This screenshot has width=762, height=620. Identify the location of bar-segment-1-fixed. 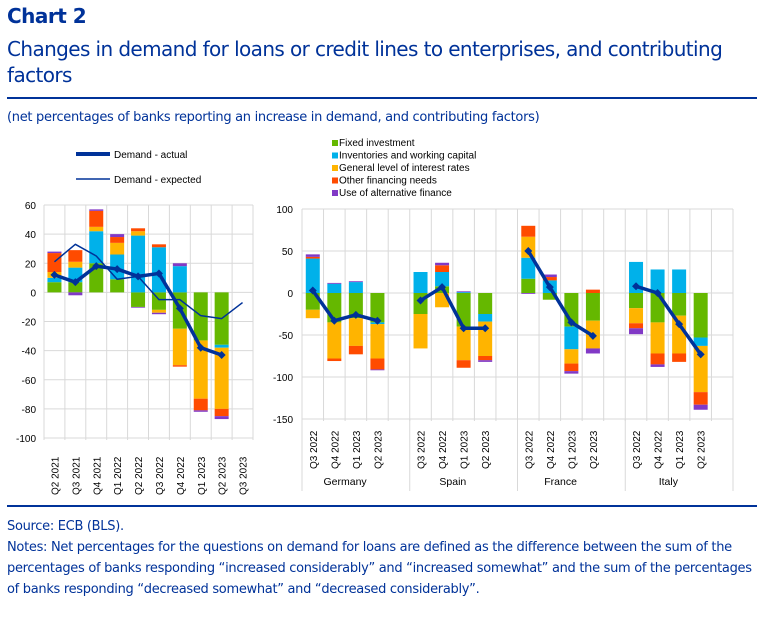
(75, 287).